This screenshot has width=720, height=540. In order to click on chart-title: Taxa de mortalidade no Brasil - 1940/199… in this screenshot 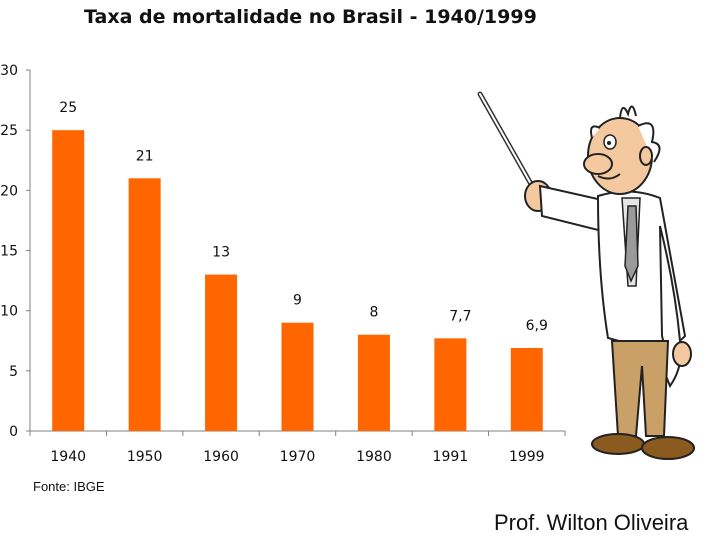, I will do `click(310, 17)`.